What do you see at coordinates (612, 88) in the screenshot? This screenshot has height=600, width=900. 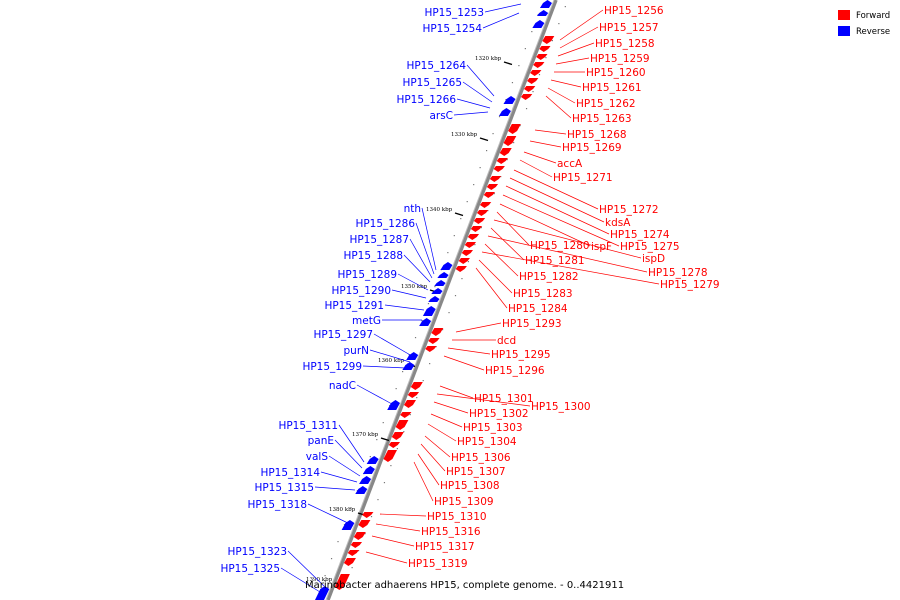 I see `forward-gene-label: HP15_1261` at bounding box center [612, 88].